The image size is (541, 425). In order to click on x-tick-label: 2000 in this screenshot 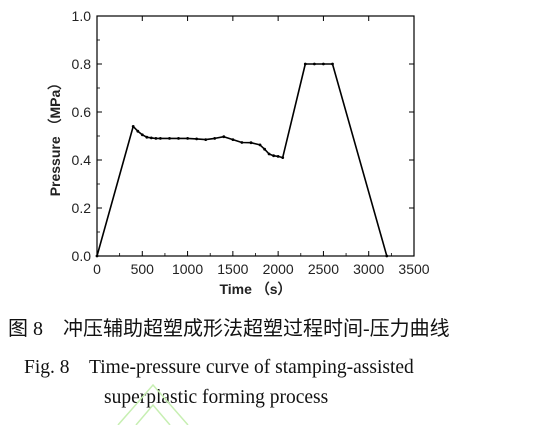, I will do `click(278, 269)`.